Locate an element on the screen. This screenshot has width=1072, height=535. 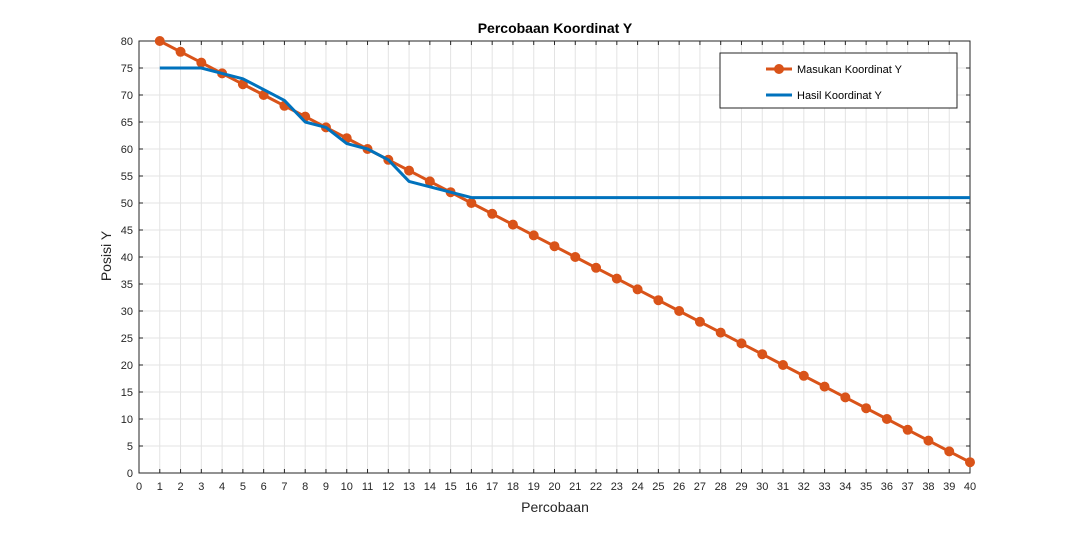
x-tick-label: 18 is located at coordinates (513, 487).